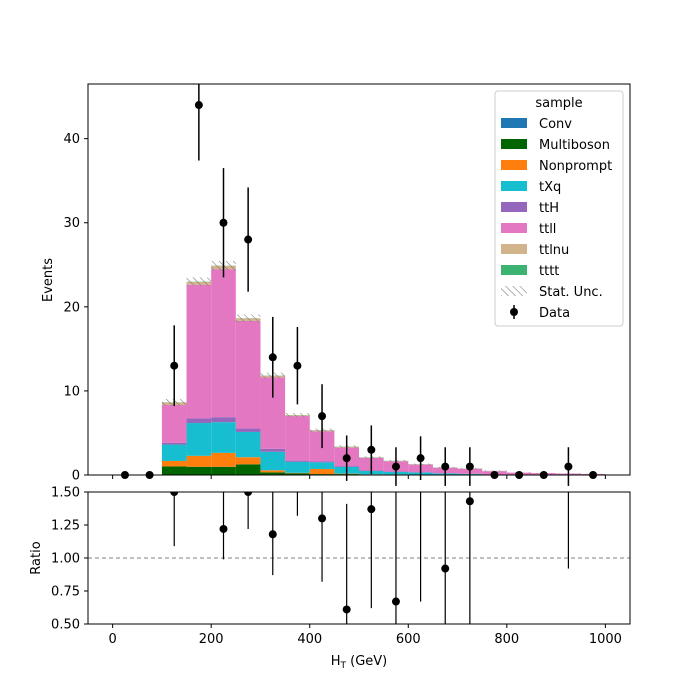 The width and height of the screenshot is (700, 700). I want to click on legend-swatch-stat-unc, so click(514, 291).